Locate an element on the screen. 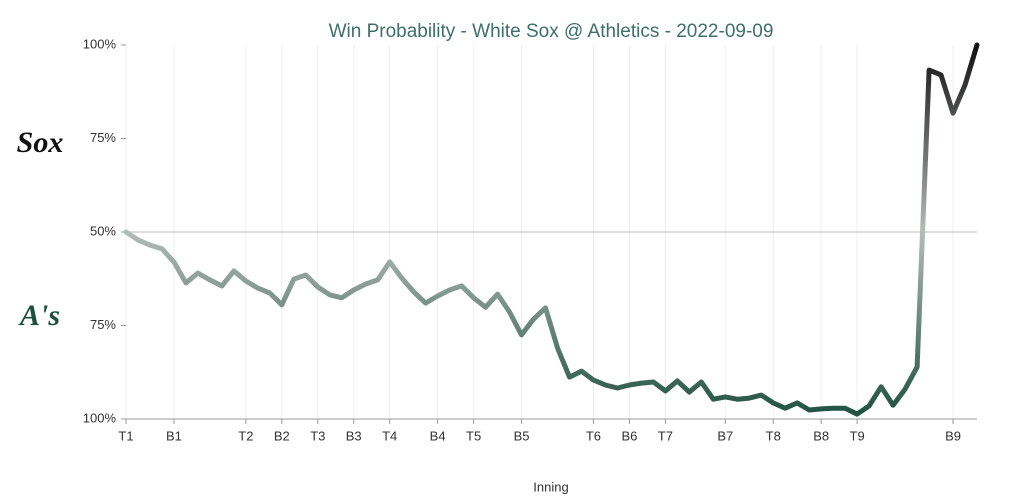 The height and width of the screenshot is (504, 1024). y-tick-label: 50% is located at coordinates (103, 230).